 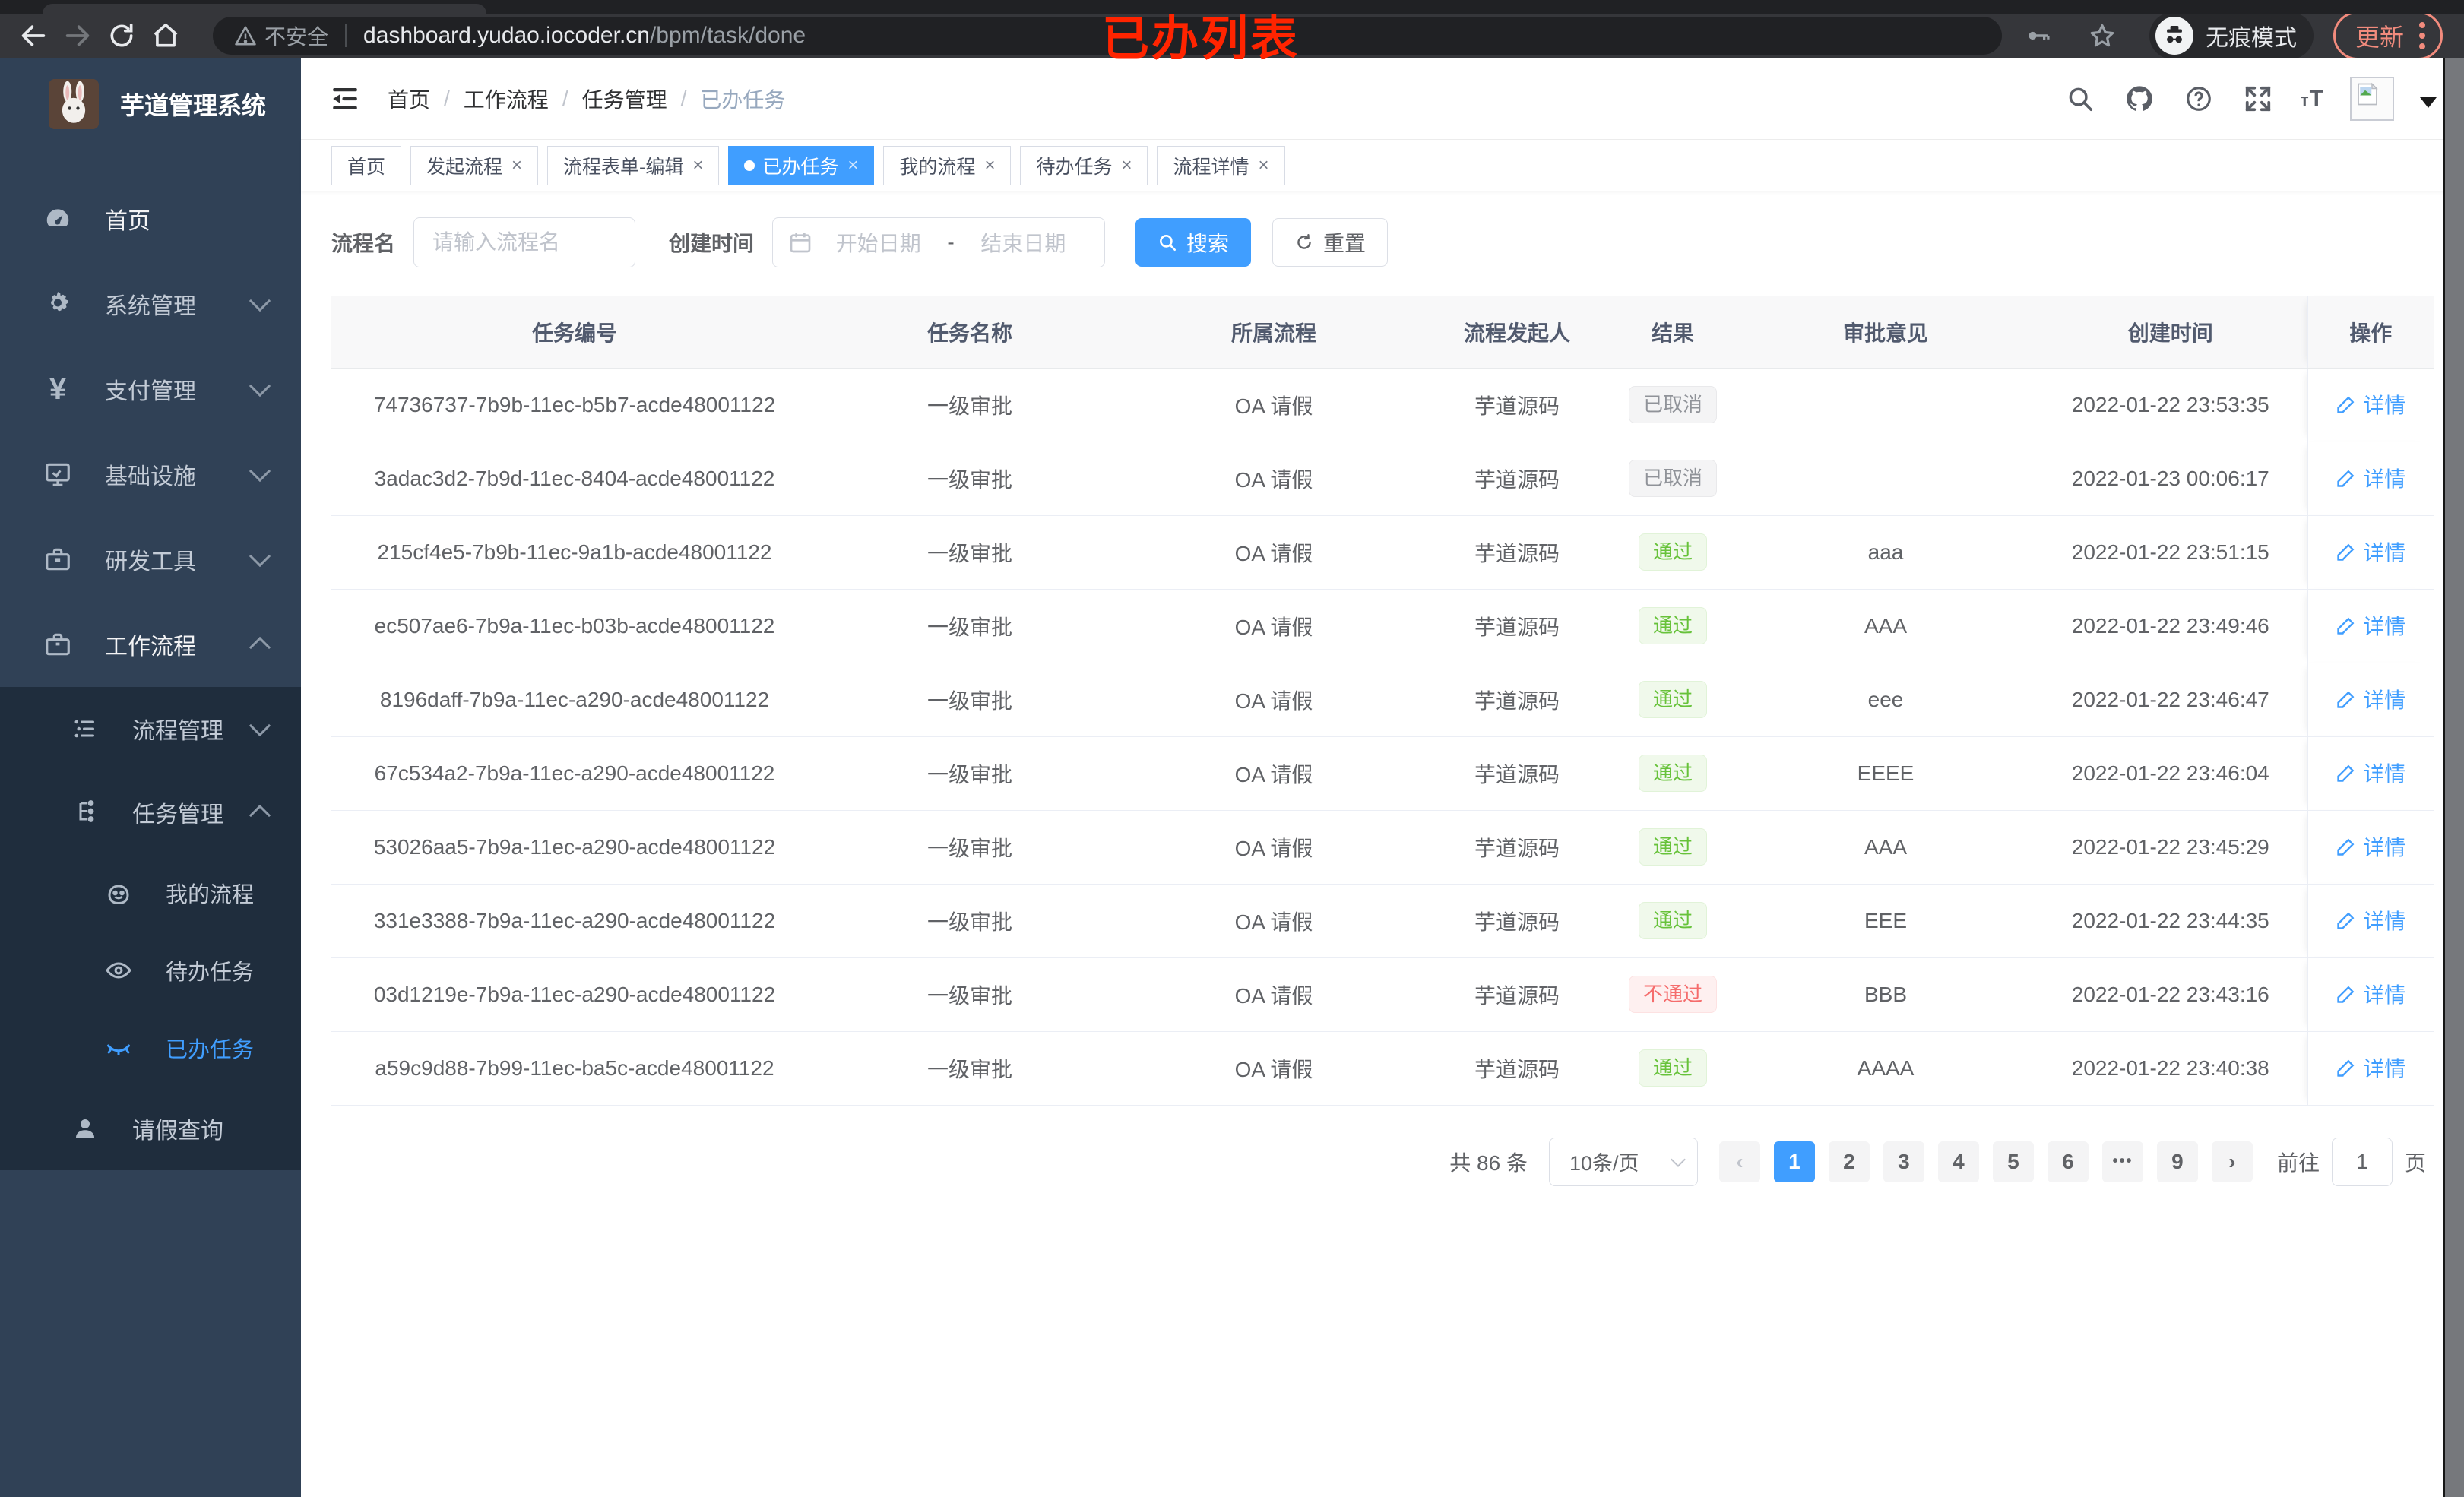 I want to click on page-button-9: 9, so click(x=2177, y=1161).